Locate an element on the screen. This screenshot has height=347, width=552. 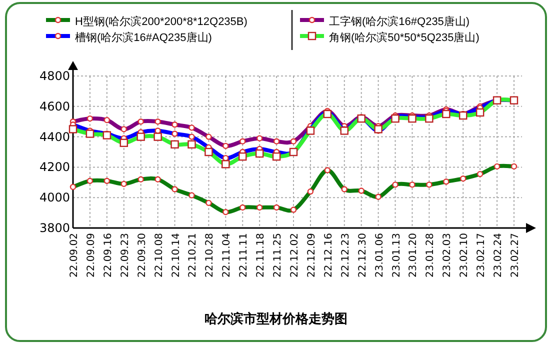
y-tick-label: 4400 is located at coordinates (54, 137).